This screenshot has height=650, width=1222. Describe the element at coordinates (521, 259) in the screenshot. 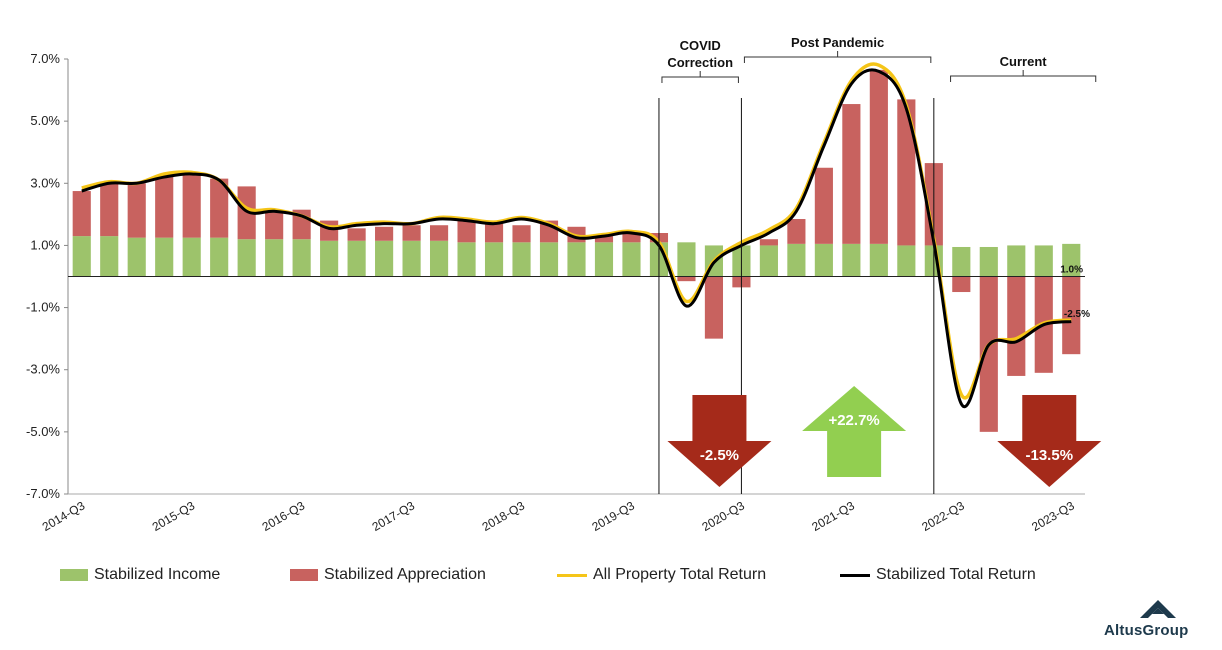

I see `bar-income-2018-Q3` at that location.